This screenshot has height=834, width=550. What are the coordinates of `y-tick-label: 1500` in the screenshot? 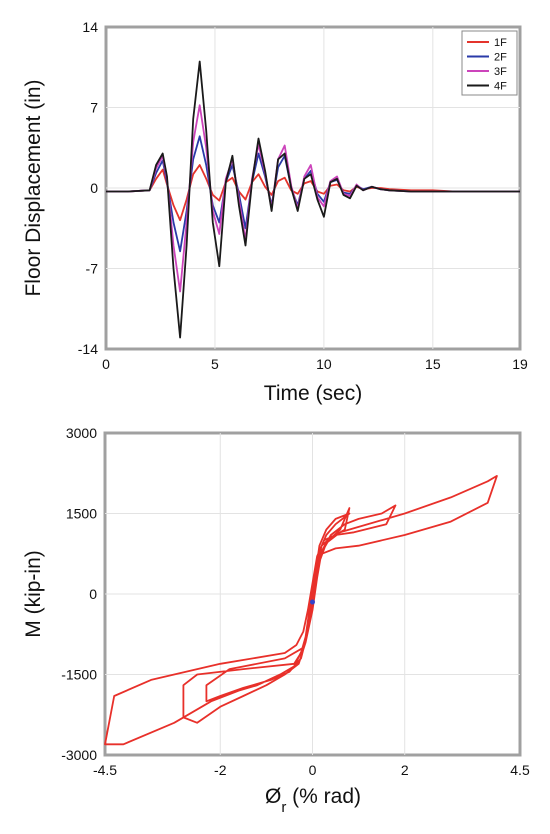 It's located at (81, 514).